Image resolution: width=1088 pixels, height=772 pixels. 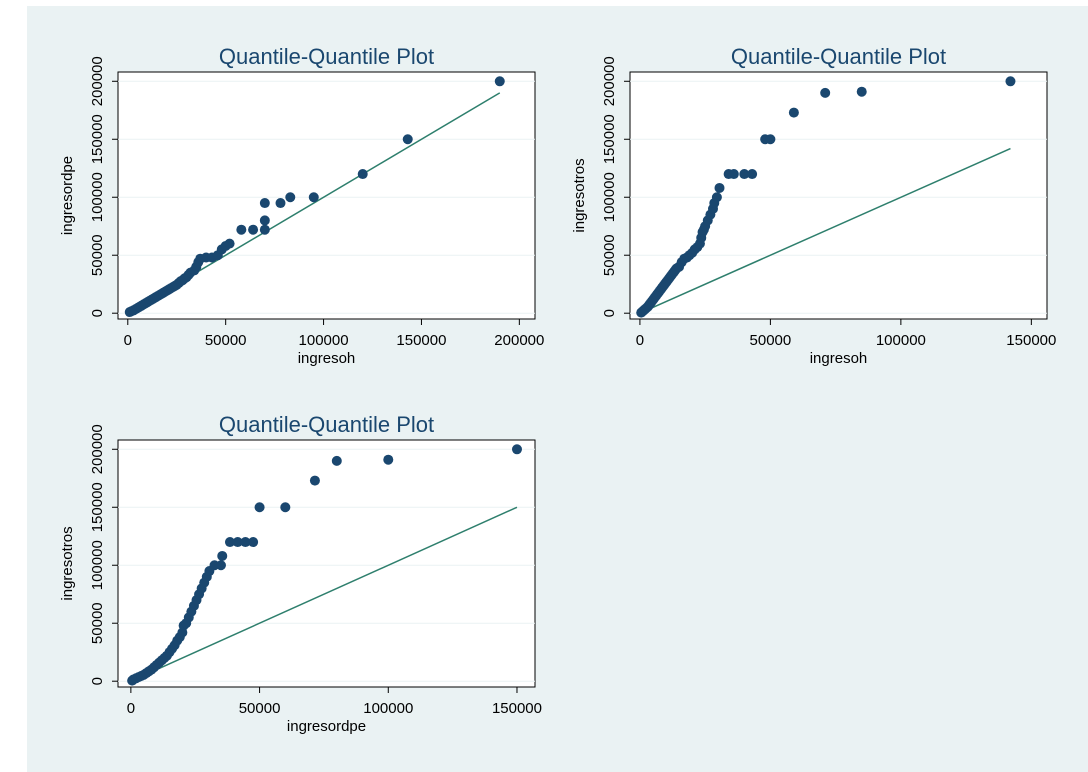 What do you see at coordinates (67, 195) in the screenshot?
I see `y-axis-title: ingresordpe` at bounding box center [67, 195].